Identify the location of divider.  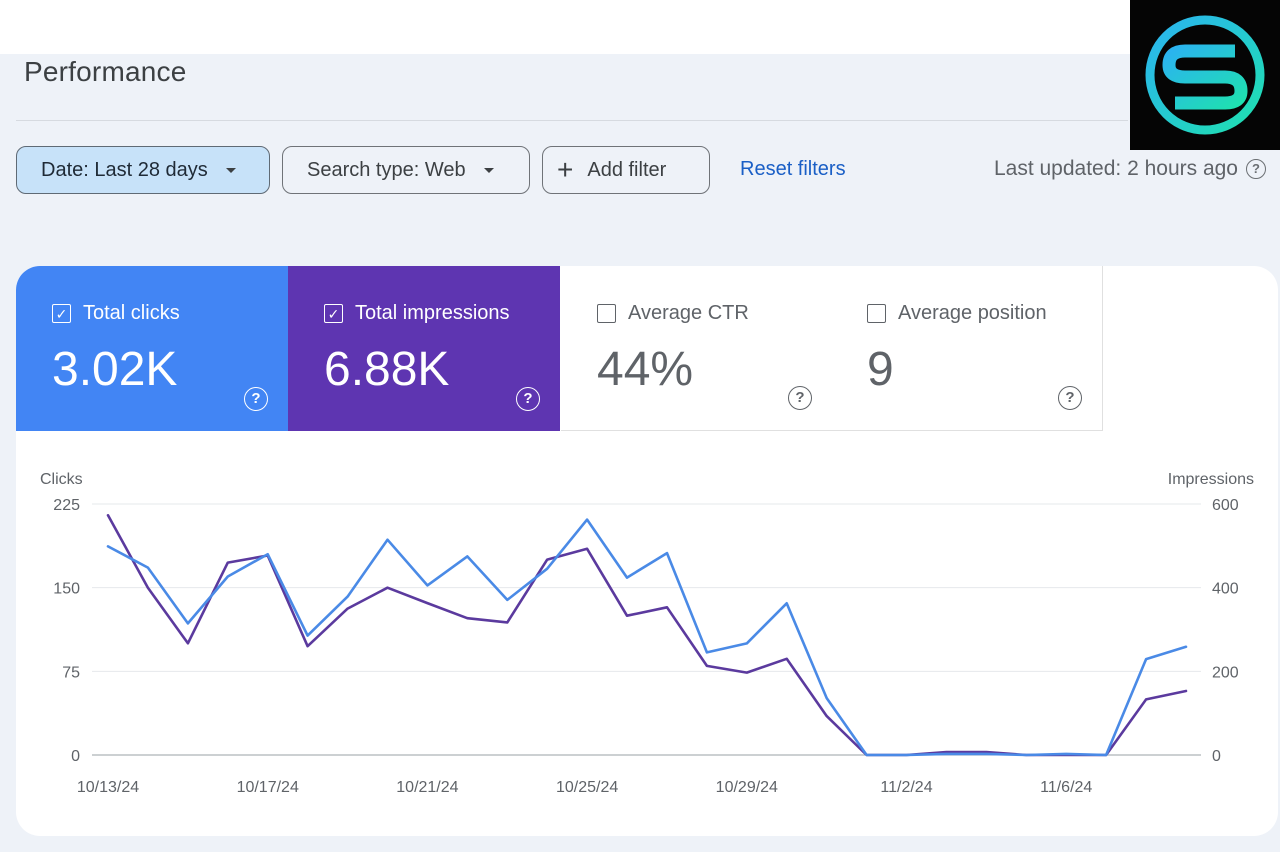
(572, 120).